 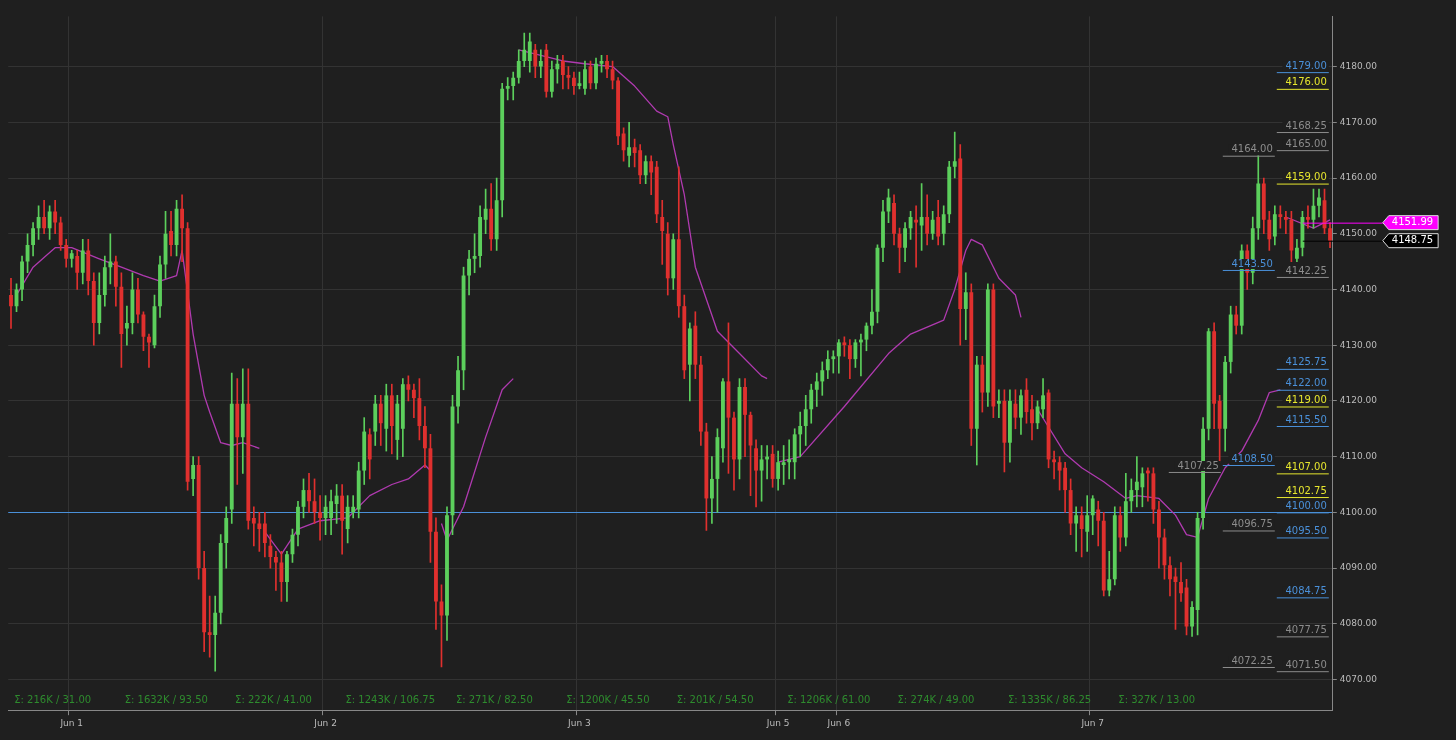 I want to click on annotation: Σ: 1206K / 61.00, so click(x=829, y=699).